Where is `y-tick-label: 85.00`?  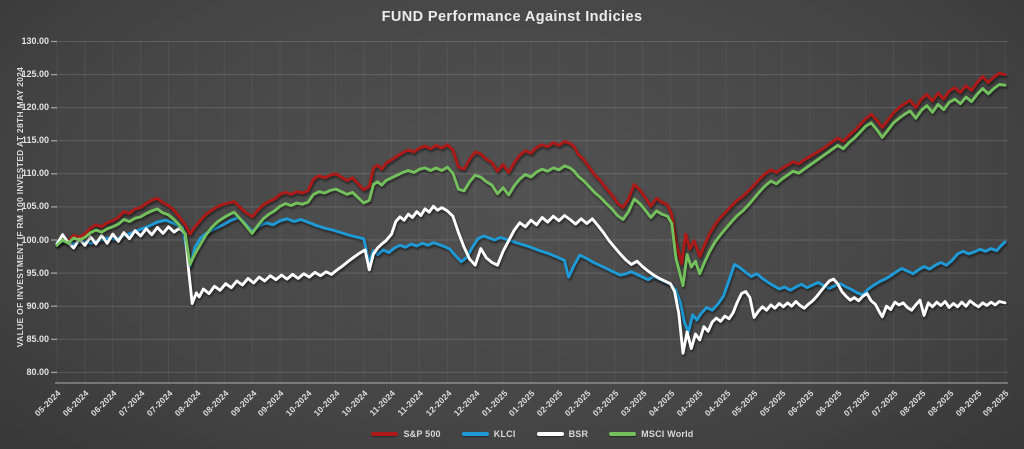 y-tick-label: 85.00 is located at coordinates (37, 338).